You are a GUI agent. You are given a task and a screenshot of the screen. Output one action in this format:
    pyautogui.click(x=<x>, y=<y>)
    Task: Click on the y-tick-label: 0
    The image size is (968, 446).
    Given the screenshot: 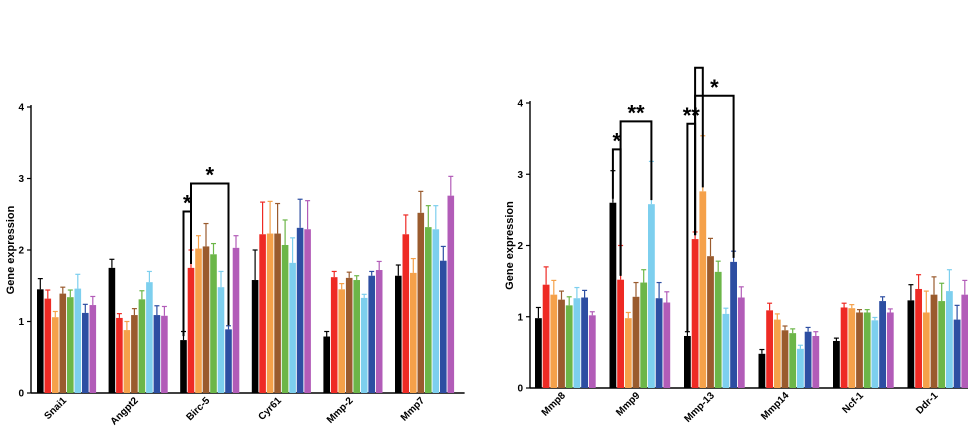 What is the action you would take?
    pyautogui.click(x=520, y=389)
    